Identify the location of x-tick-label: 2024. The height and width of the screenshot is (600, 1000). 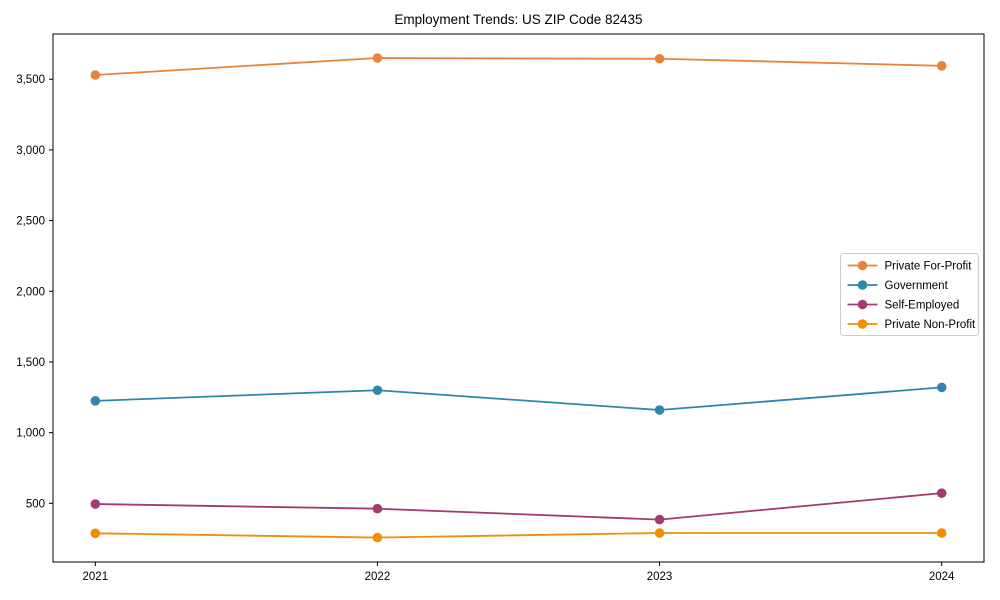
(942, 577).